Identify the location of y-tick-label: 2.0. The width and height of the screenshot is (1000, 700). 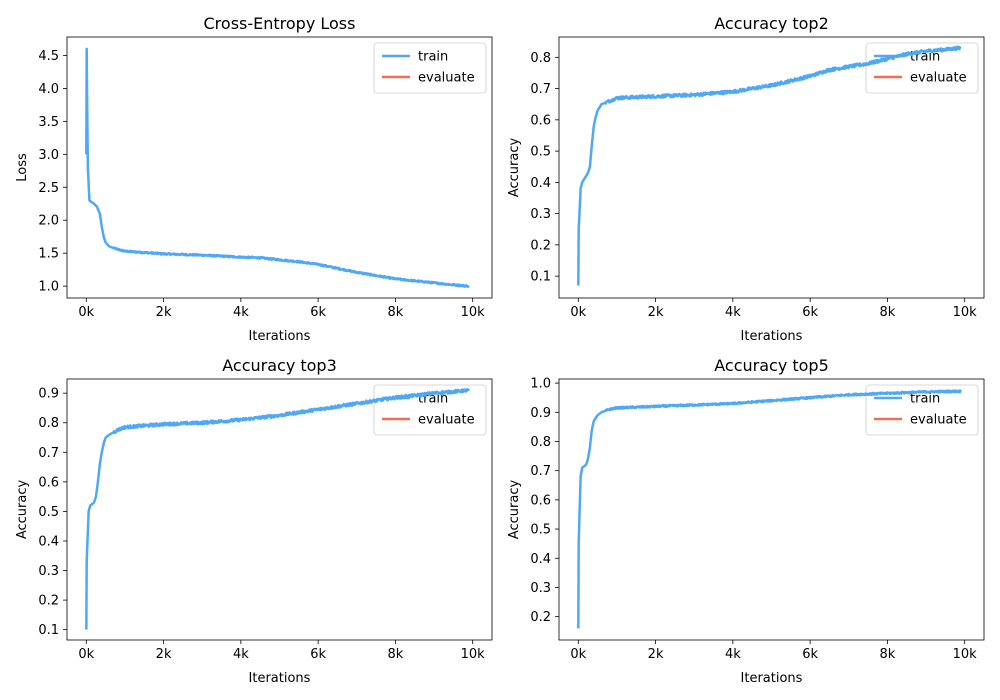
(48, 221).